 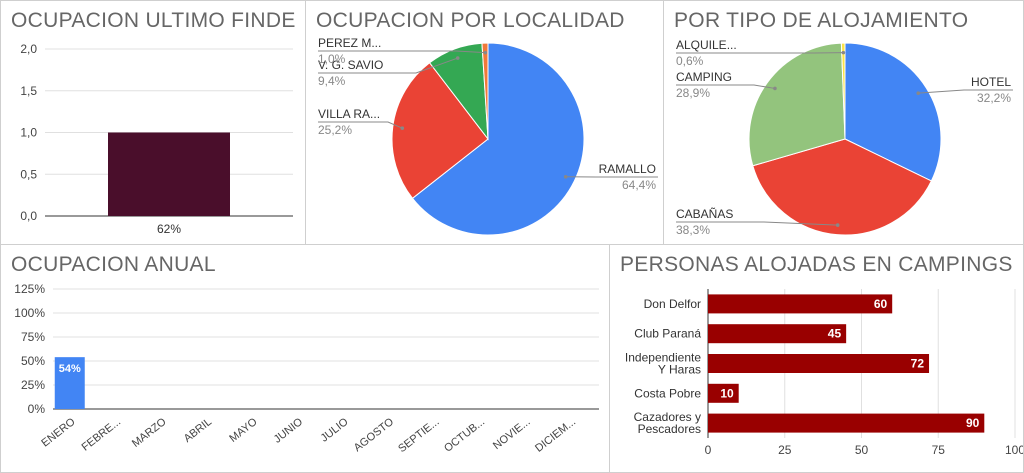 I want to click on y-tick-label: 2,0, so click(x=28, y=49).